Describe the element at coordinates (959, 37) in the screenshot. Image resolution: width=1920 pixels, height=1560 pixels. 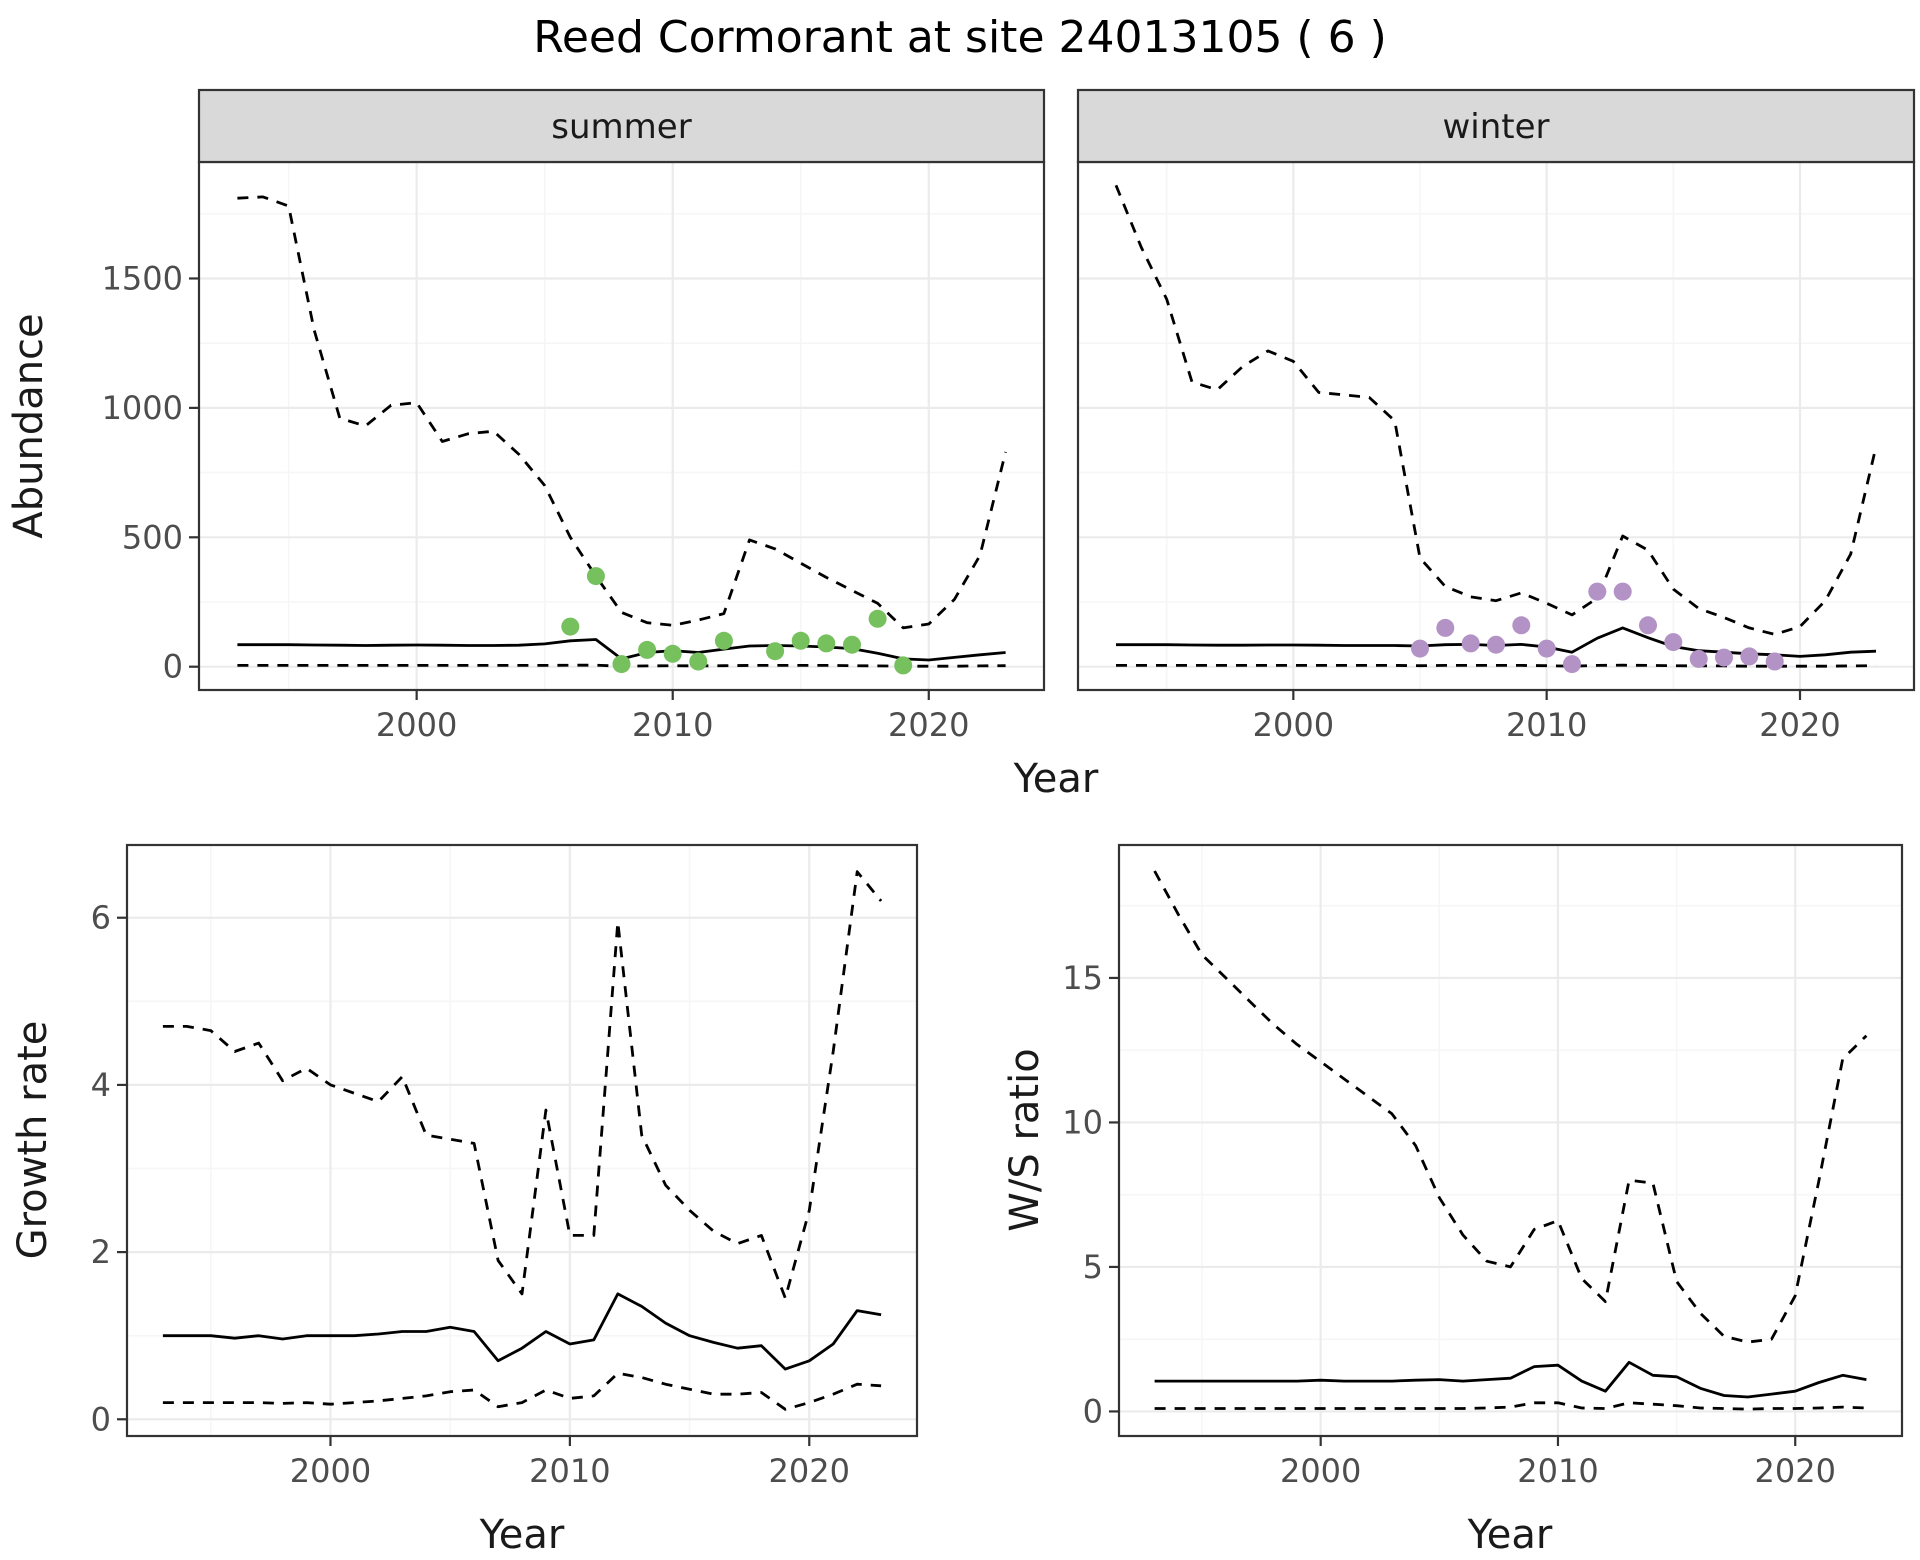
I see `figure-title: Reed Cormorant at site 24013105 ( 6 )` at that location.